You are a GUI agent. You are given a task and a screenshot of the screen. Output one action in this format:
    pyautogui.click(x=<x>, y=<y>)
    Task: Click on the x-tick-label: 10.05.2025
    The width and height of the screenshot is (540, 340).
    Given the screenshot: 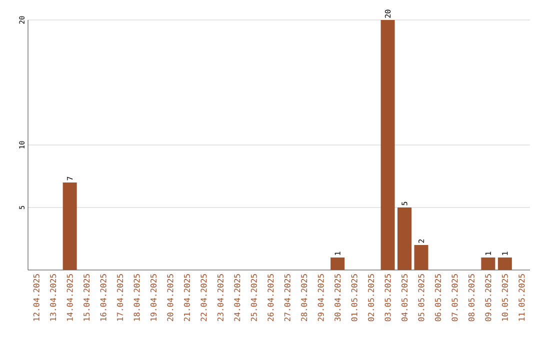 What is the action you would take?
    pyautogui.click(x=505, y=297)
    